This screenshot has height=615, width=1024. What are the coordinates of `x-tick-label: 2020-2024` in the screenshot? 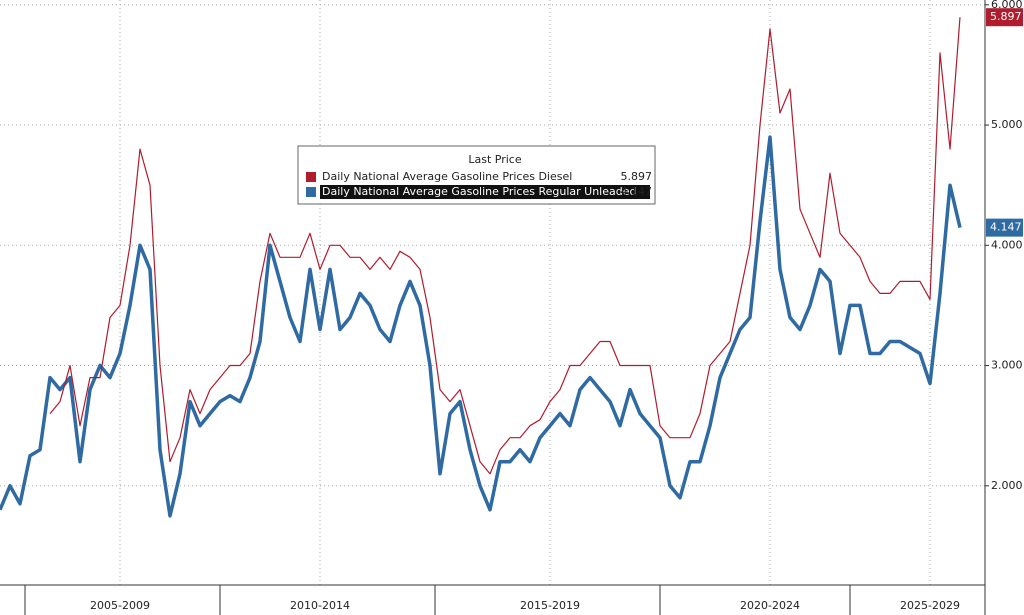 It's located at (770, 605).